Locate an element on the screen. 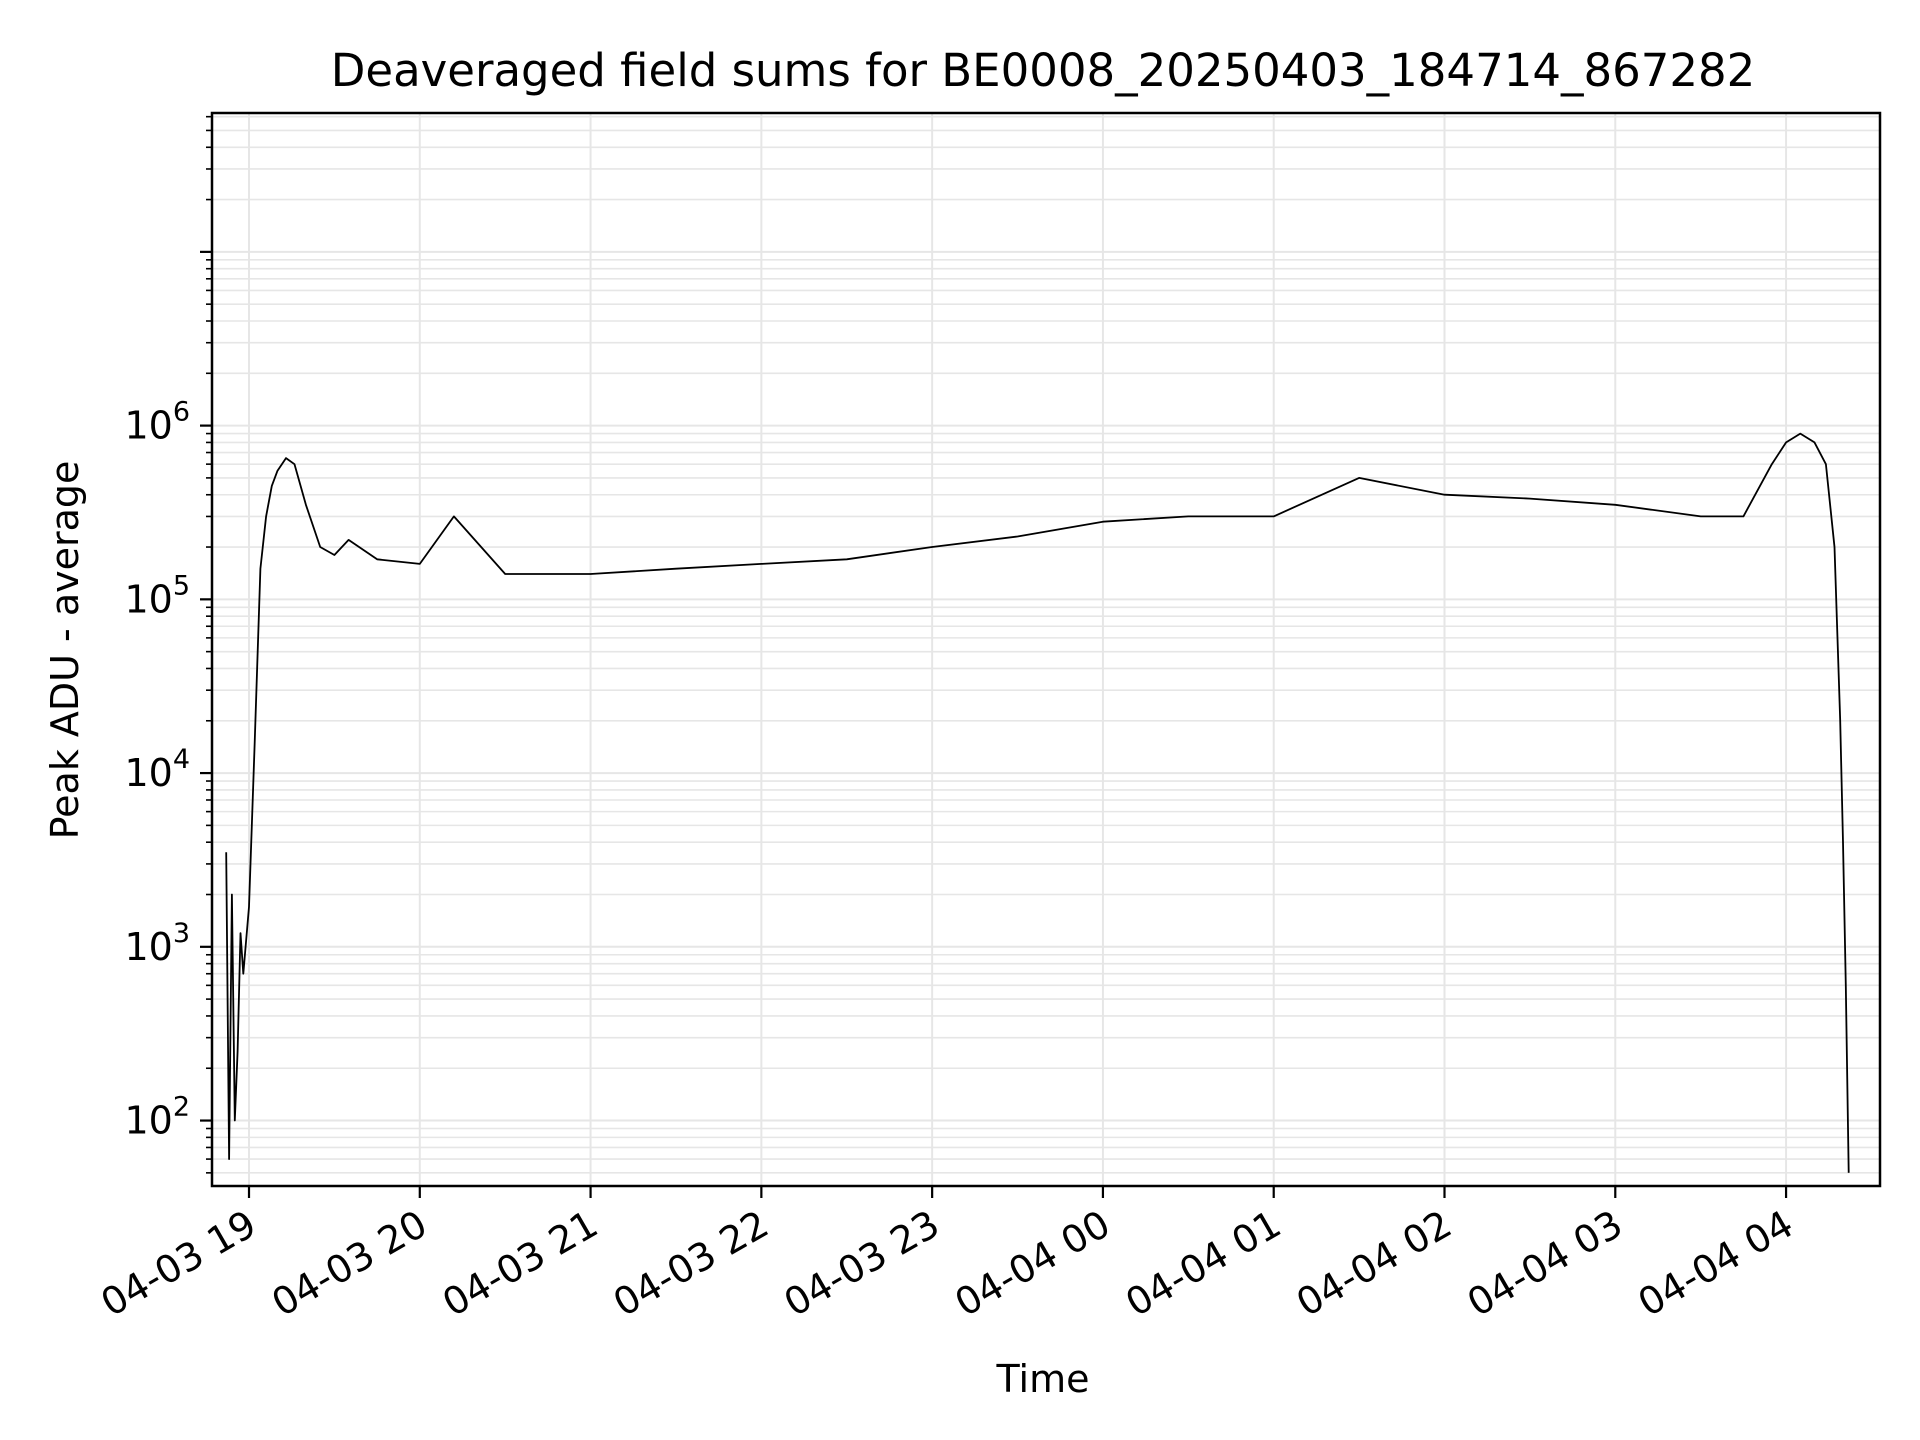  y-tick-label: 10³ is located at coordinates (157, 943).